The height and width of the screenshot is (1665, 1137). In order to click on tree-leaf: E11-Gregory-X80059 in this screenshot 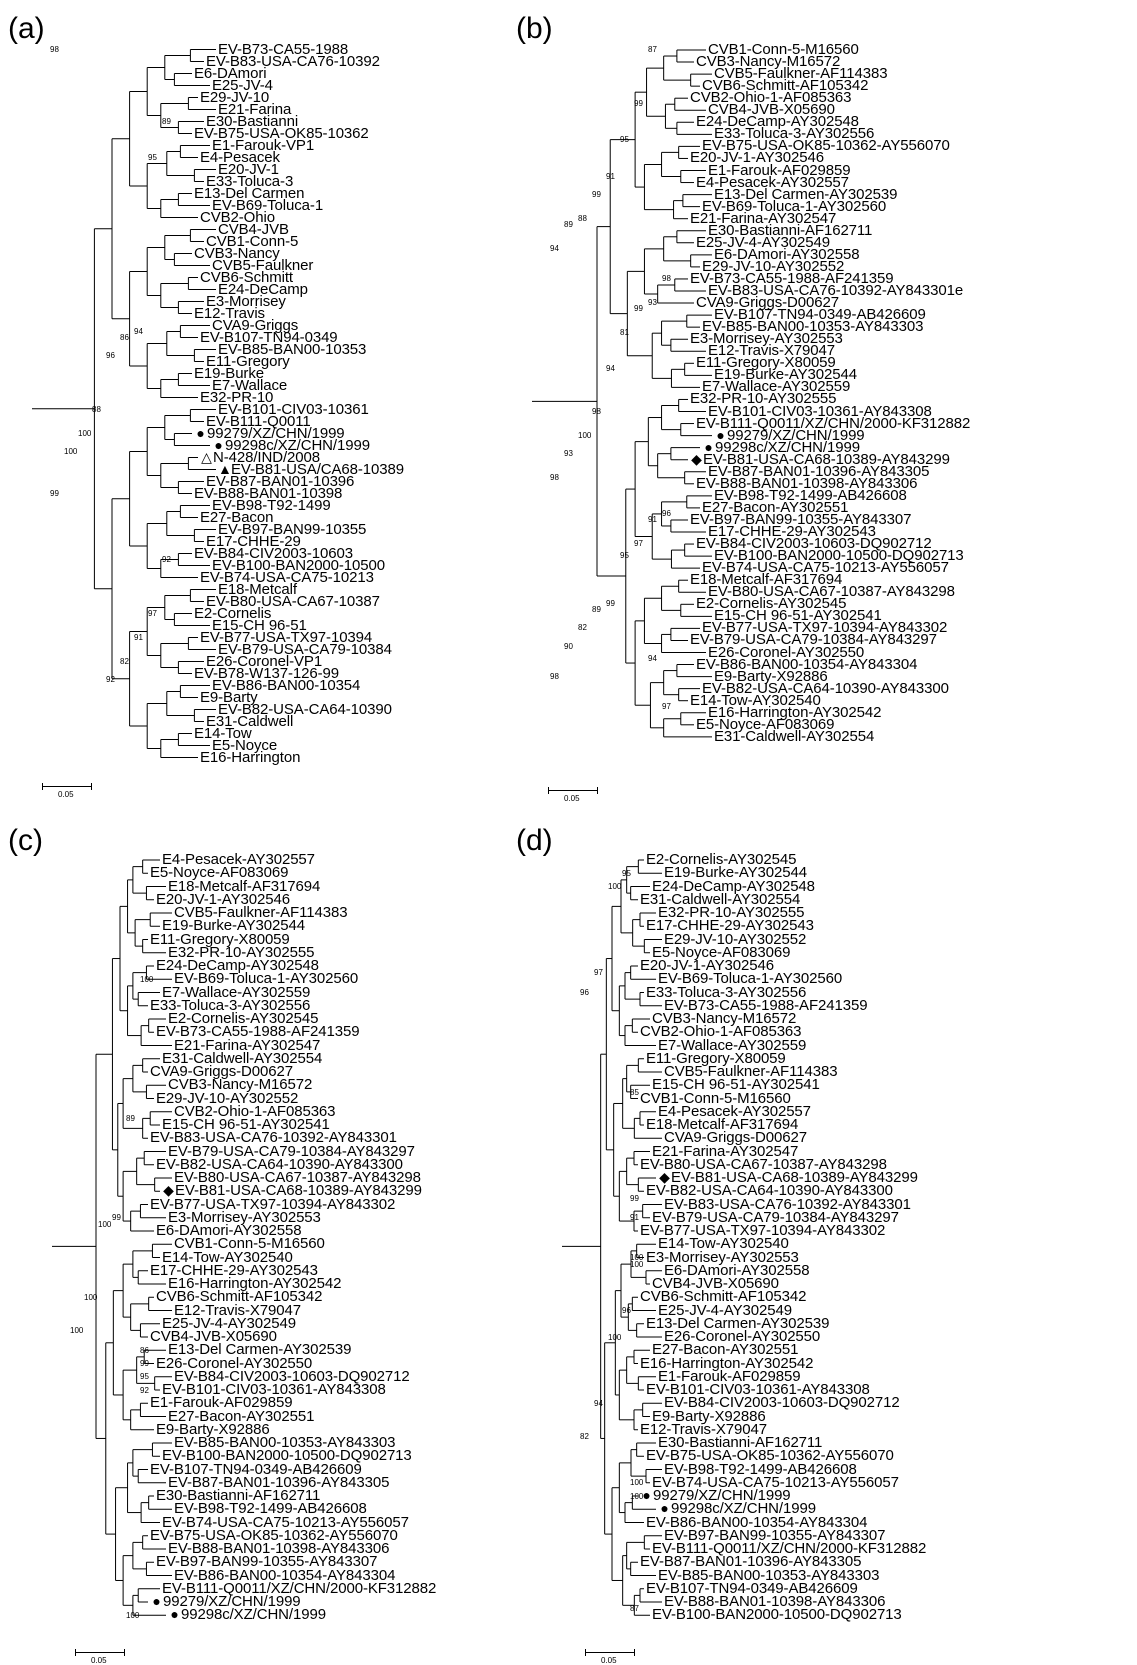, I will do `click(766, 363)`.